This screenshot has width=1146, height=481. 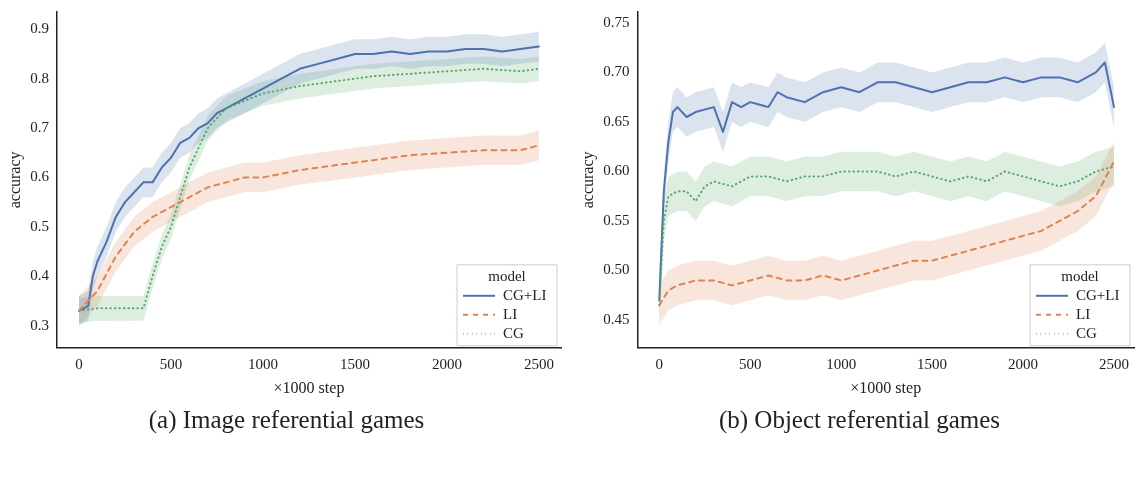 I want to click on y-tick-label: 0.55, so click(x=616, y=219).